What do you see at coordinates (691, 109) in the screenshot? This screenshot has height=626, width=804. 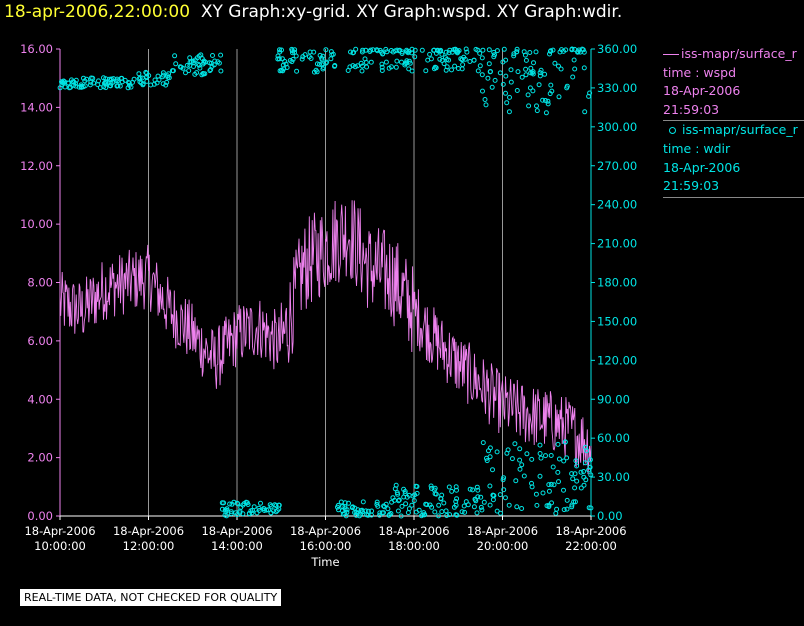 I see `legend-wspd-time: 21:59:03` at bounding box center [691, 109].